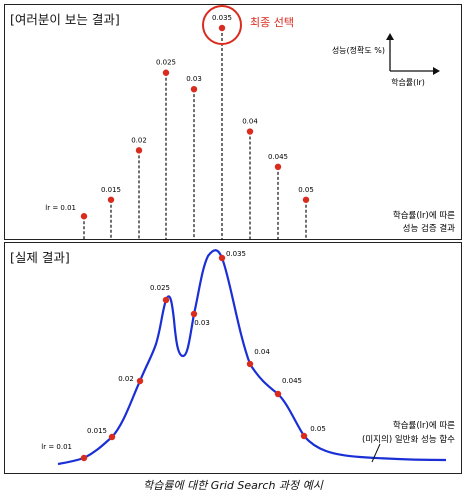  I want to click on point-label-1: 0.015, so click(111, 190).